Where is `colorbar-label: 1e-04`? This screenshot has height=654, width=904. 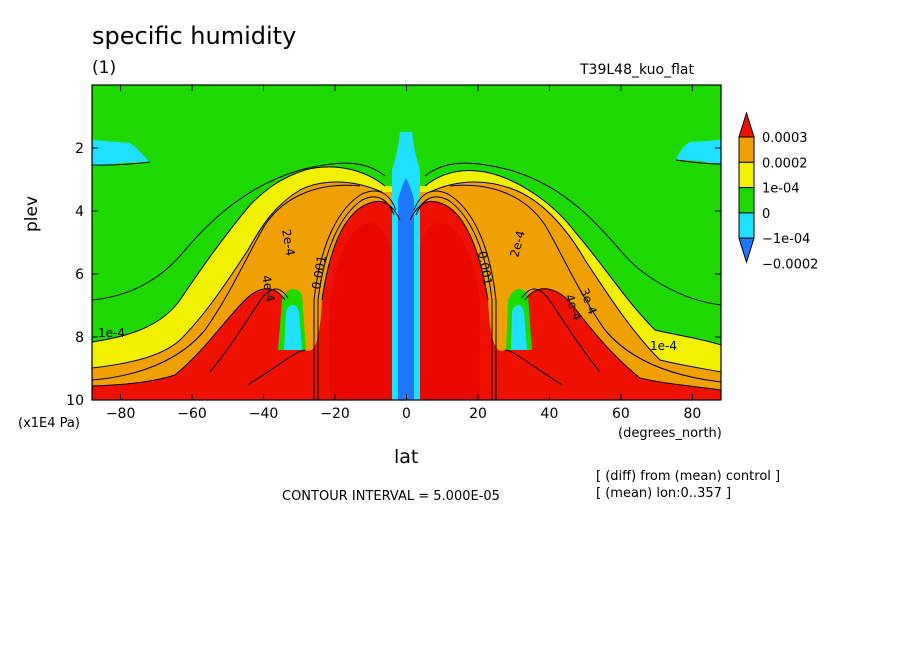 colorbar-label: 1e-04 is located at coordinates (781, 189).